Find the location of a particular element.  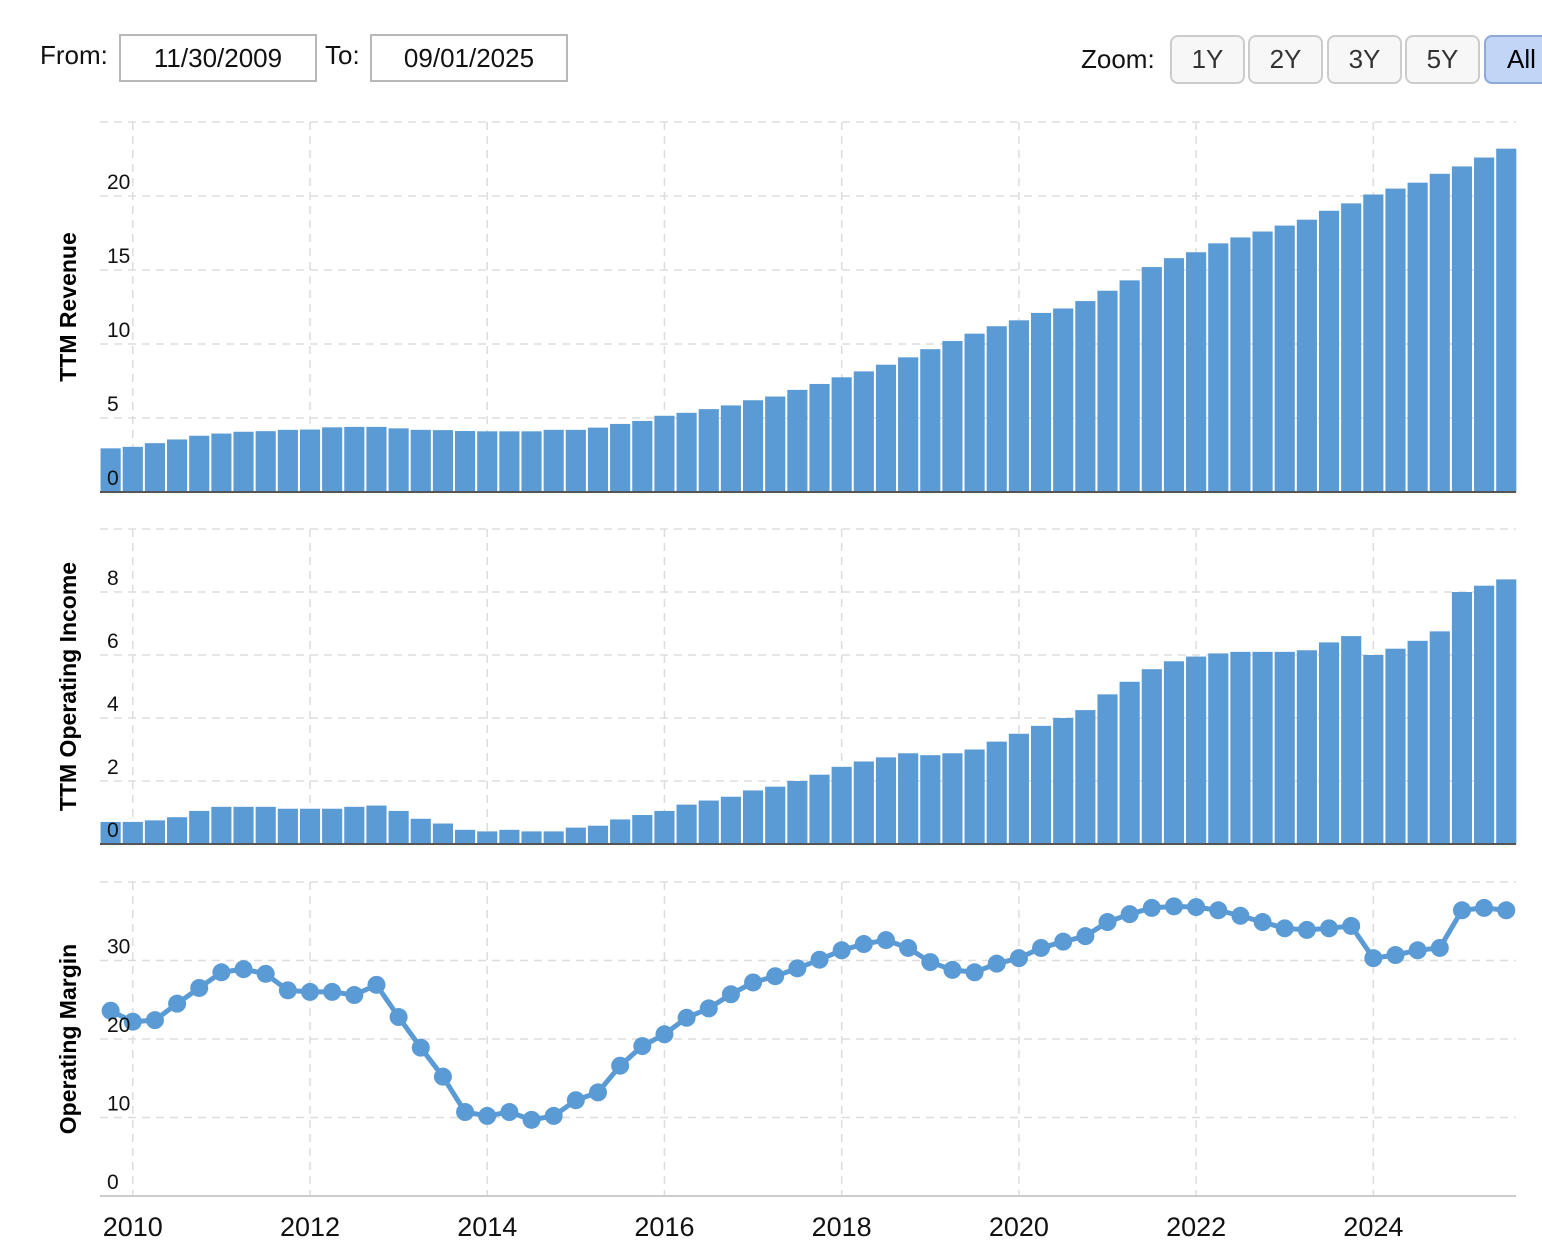

y-tick-label: 10 is located at coordinates (118, 1104).